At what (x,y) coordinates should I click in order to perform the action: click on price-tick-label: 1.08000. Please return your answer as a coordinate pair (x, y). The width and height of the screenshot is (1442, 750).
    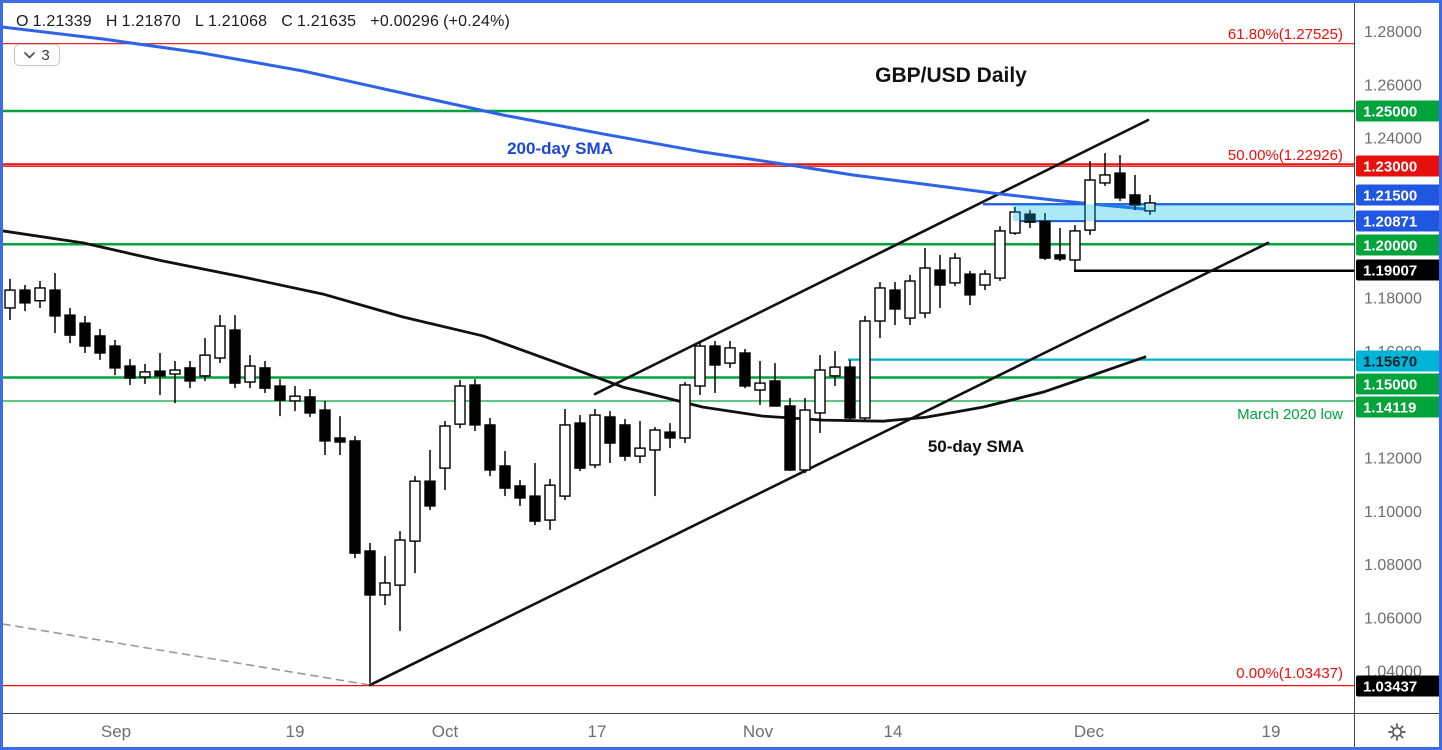
    Looking at the image, I should click on (1393, 565).